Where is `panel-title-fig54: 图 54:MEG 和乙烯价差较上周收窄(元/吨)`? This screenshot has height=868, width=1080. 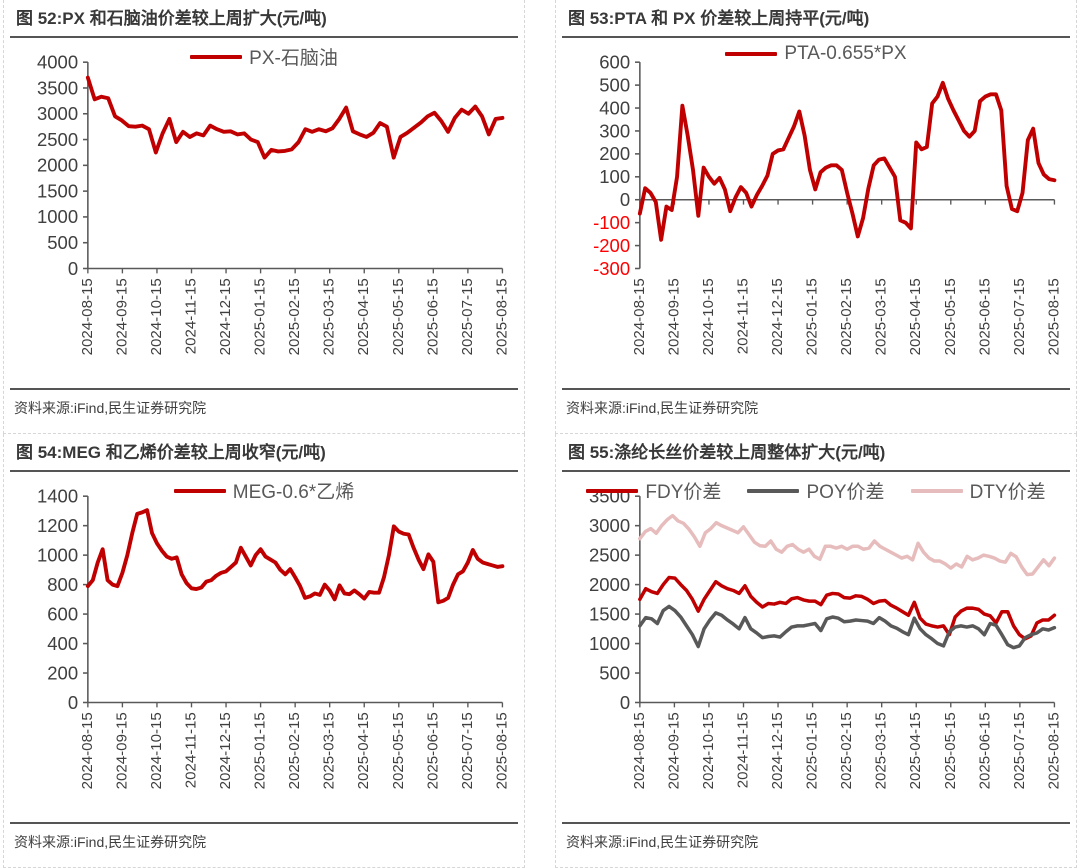 panel-title-fig54: 图 54:MEG 和乙烯价差较上周收窄(元/吨) is located at coordinates (264, 453).